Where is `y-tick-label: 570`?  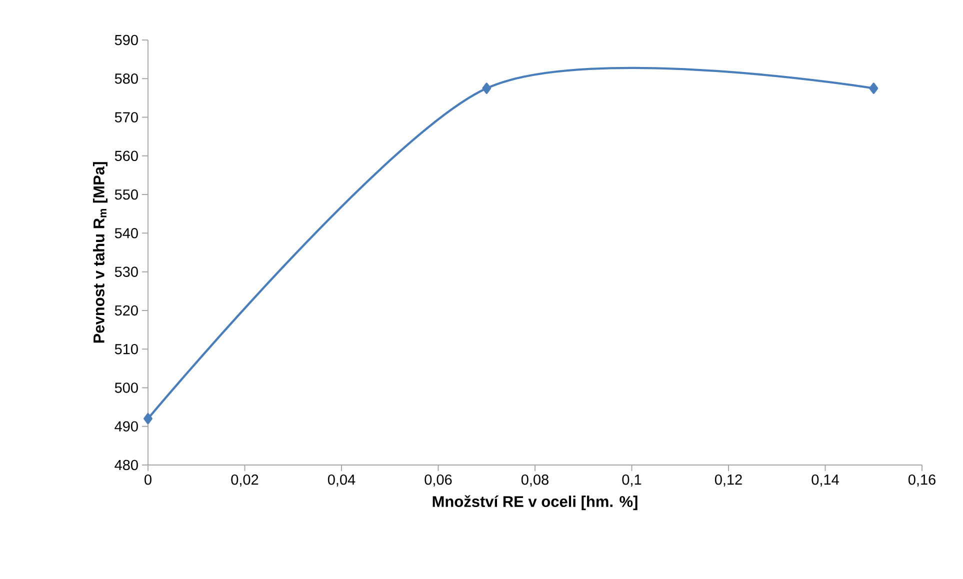 y-tick-label: 570 is located at coordinates (126, 117).